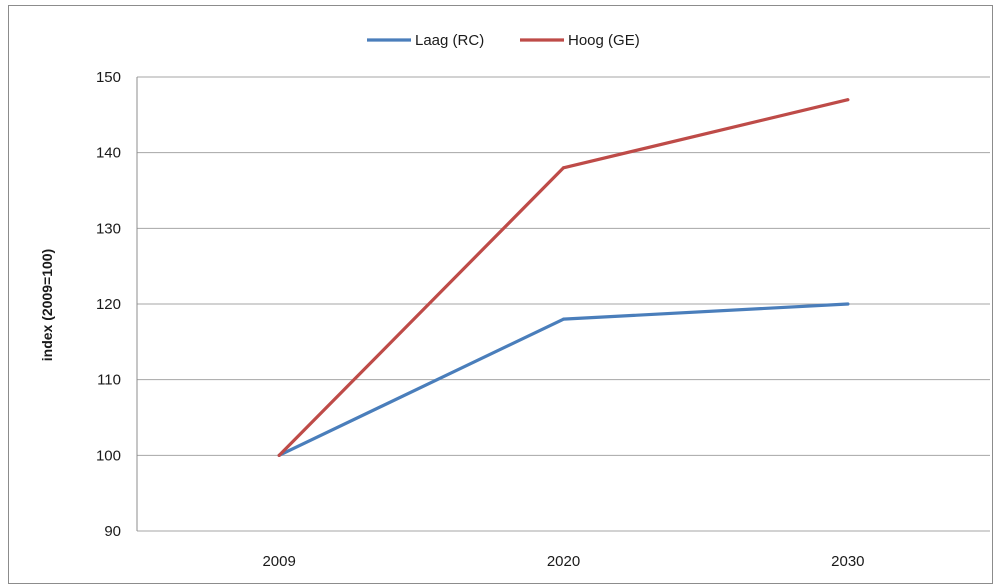 This screenshot has width=1000, height=585. Describe the element at coordinates (112, 531) in the screenshot. I see `y-tick-label: 90` at that location.